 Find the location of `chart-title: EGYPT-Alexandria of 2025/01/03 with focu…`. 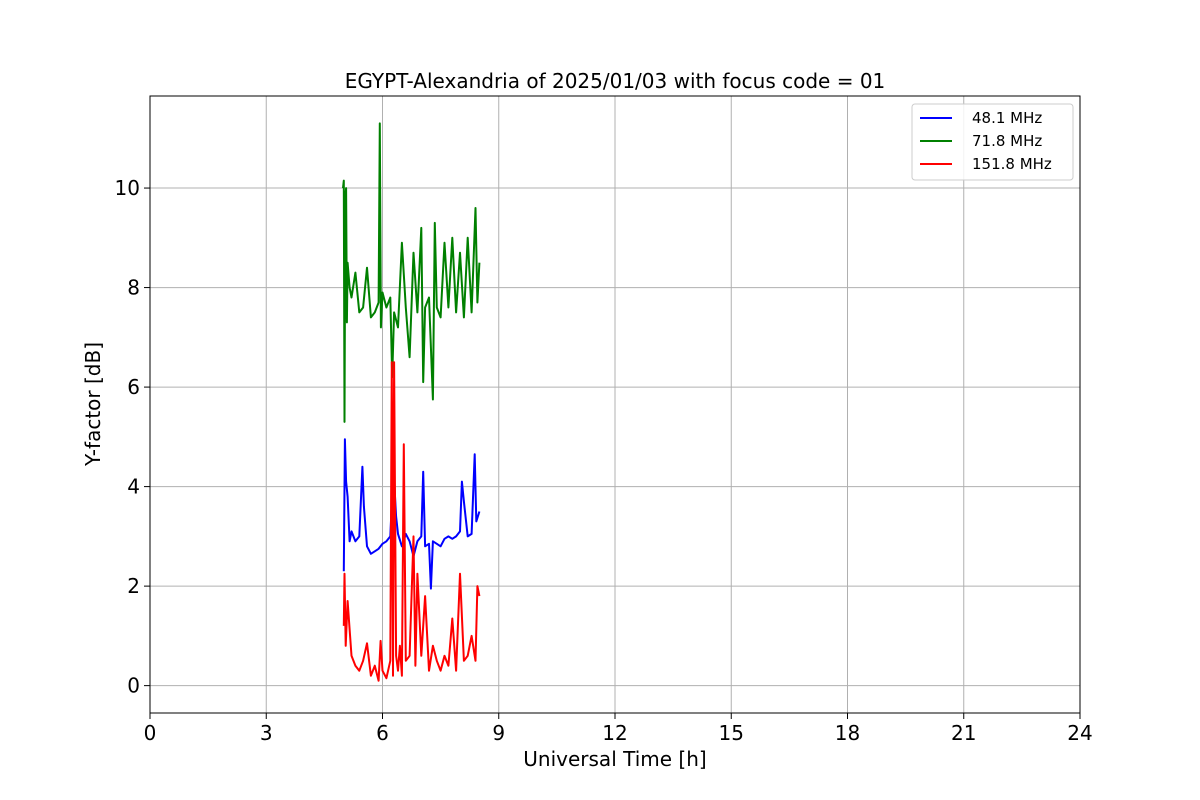

chart-title: EGYPT-Alexandria of 2025/01/03 with focu… is located at coordinates (615, 81).